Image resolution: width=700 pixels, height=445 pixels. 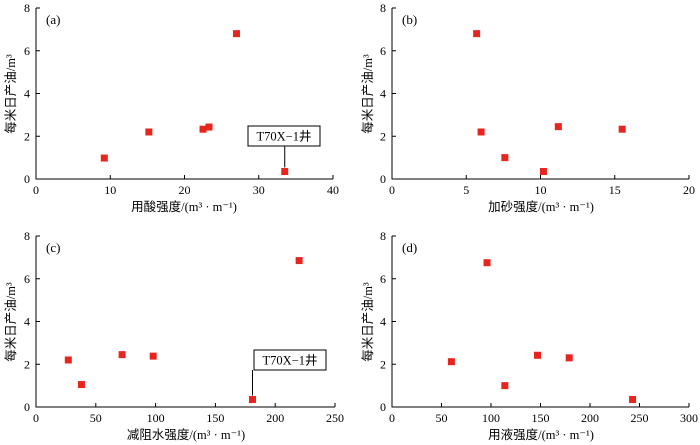 I want to click on panel-c-x-tick-label: 100, so click(x=156, y=418).